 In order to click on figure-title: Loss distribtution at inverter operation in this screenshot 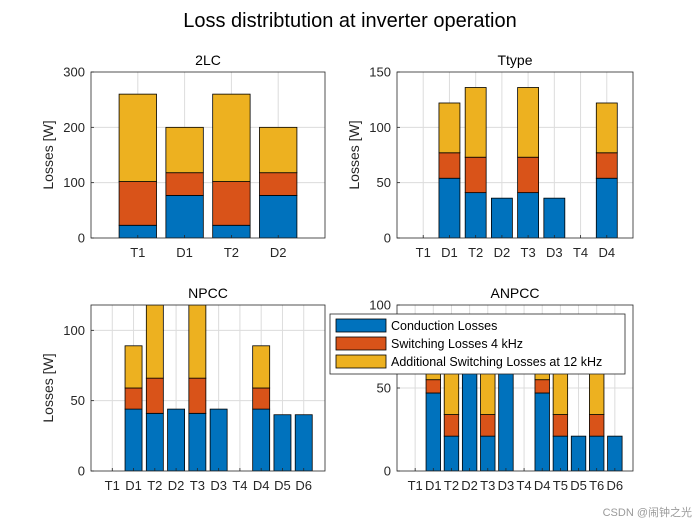, I will do `click(350, 21)`.